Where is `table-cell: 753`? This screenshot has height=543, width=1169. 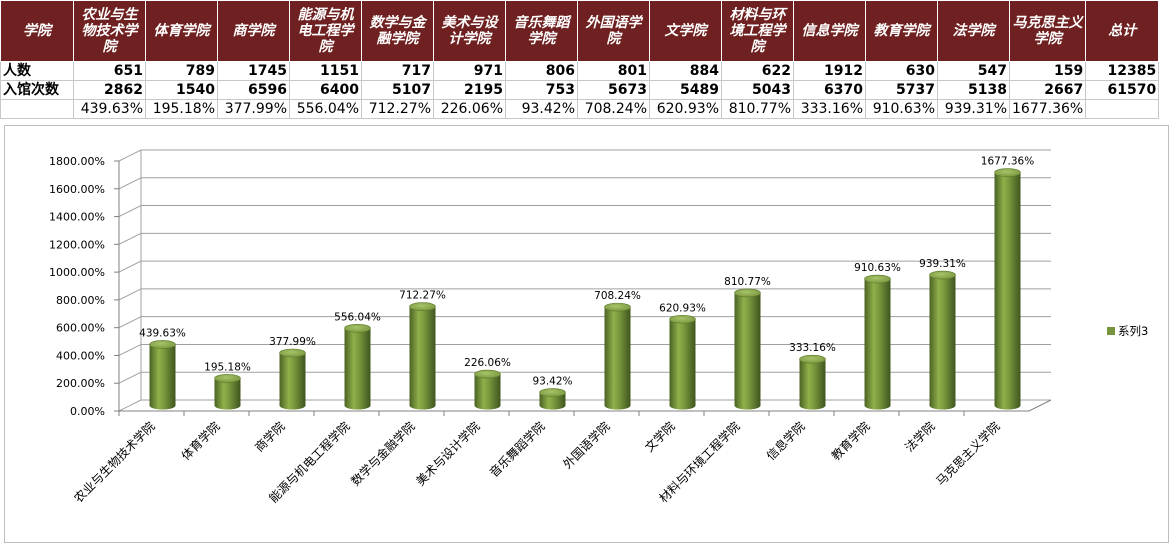 table-cell: 753 is located at coordinates (541, 90).